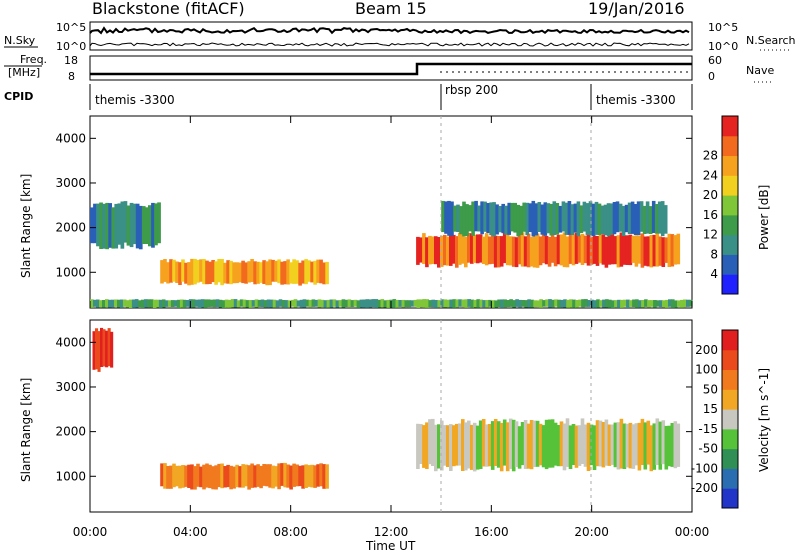  Describe the element at coordinates (710, 156) in the screenshot. I see `colorbar-tick-label: 28` at that location.